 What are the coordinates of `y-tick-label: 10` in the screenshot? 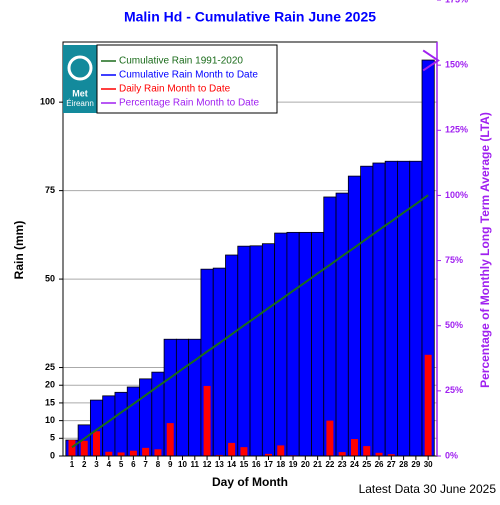 It's located at (50, 420).